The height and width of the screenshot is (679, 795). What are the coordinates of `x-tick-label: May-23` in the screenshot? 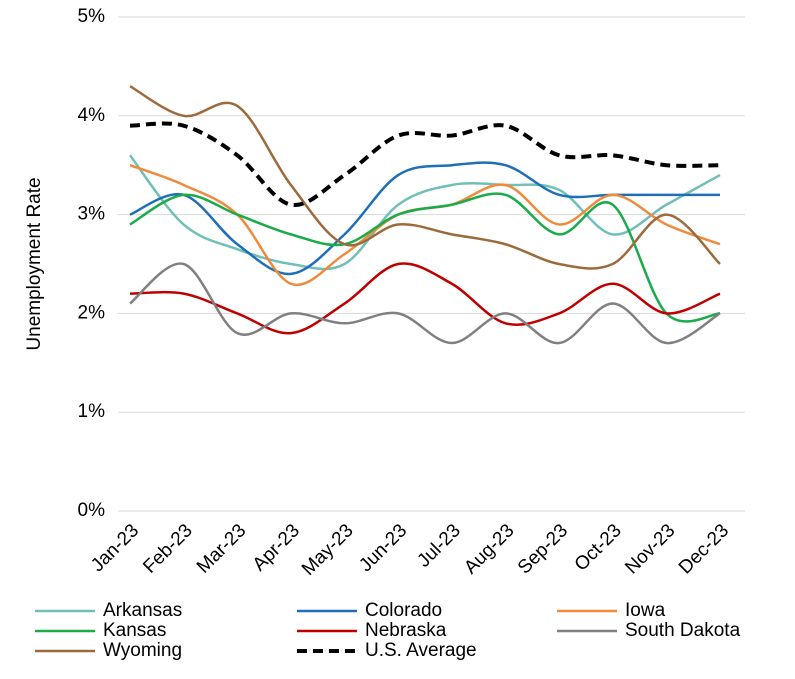 It's located at (328, 550).